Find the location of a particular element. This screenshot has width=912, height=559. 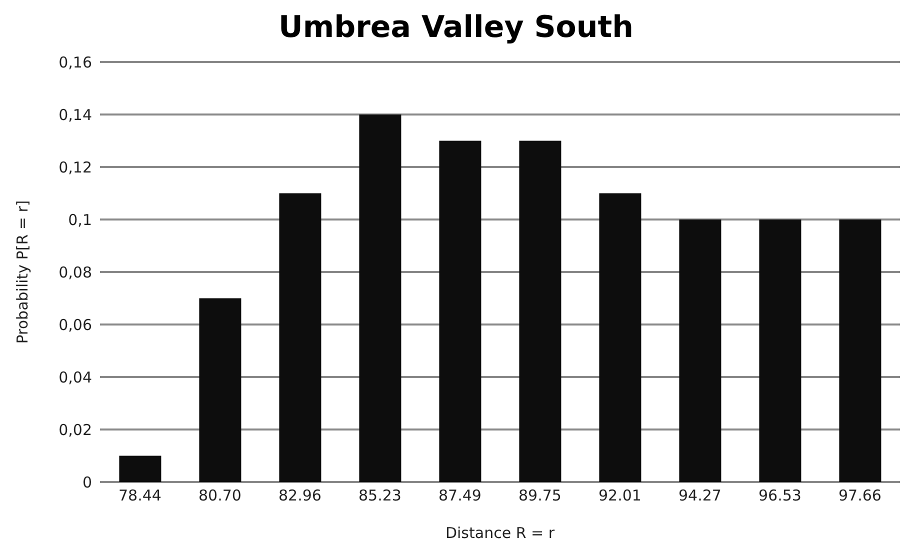

x-tick-label: 96.53 is located at coordinates (780, 495).